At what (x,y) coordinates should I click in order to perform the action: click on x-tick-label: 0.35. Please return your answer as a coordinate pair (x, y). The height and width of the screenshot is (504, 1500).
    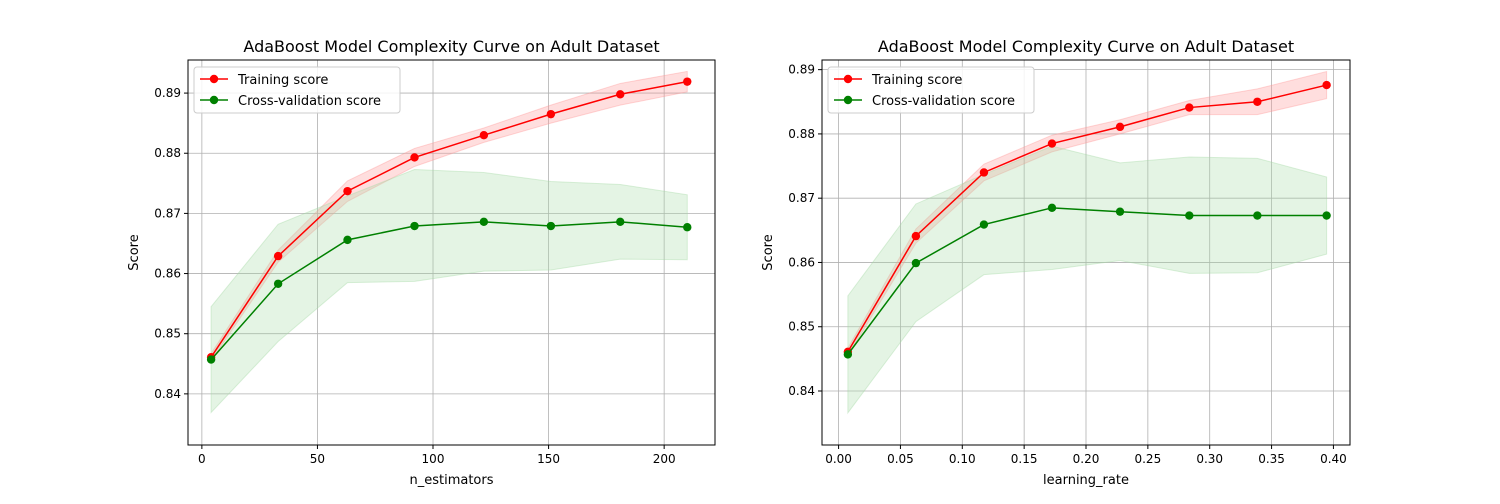
    Looking at the image, I should click on (1271, 459).